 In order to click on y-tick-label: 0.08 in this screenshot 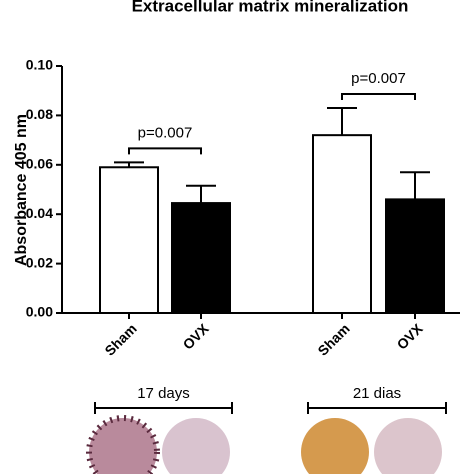, I will do `click(39, 114)`.